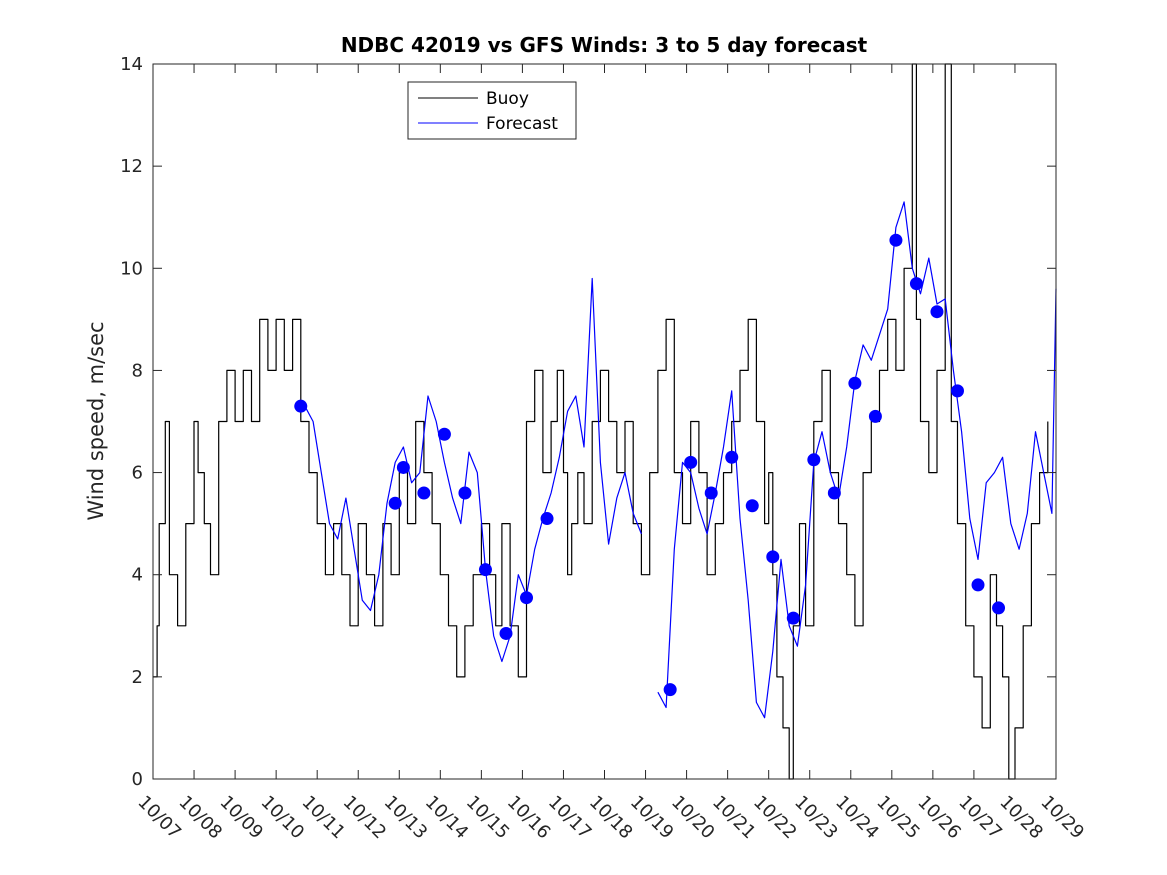 This screenshot has height=875, width=1167. What do you see at coordinates (96, 420) in the screenshot?
I see `y-axis-label: Wind speed, m/sec` at bounding box center [96, 420].